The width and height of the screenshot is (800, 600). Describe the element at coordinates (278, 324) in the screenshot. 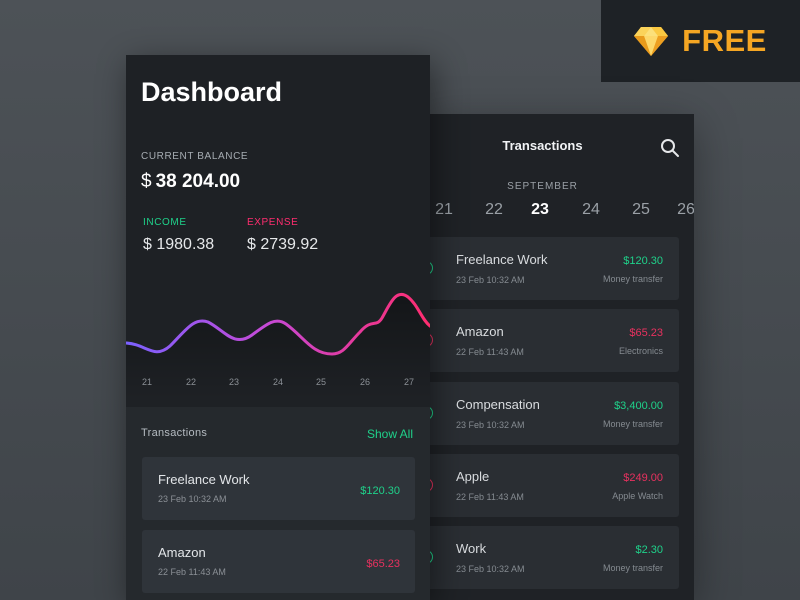

I see `chart-line` at that location.